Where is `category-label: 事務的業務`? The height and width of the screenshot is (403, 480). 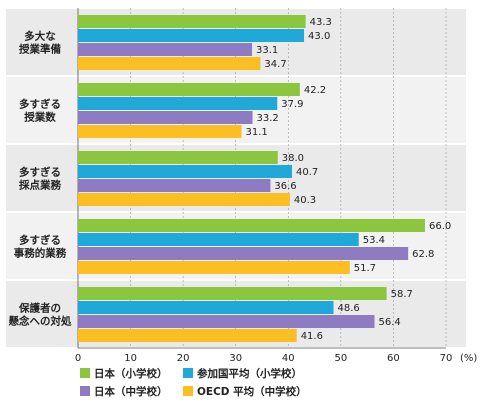 category-label: 事務的業務 is located at coordinates (40, 253).